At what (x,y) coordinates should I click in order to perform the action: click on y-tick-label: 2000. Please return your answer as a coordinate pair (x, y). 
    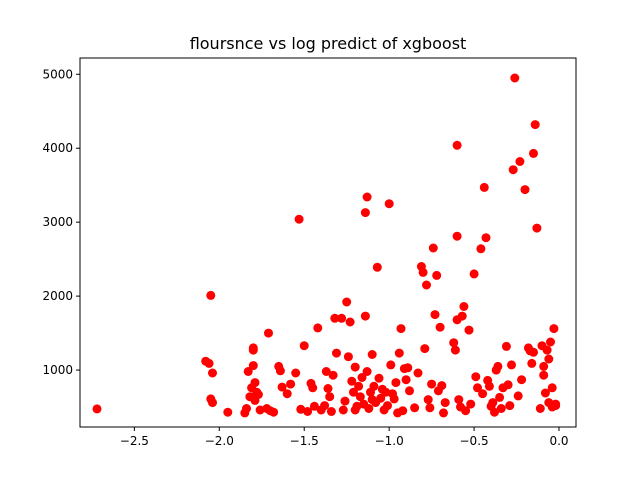
    Looking at the image, I should click on (57, 296).